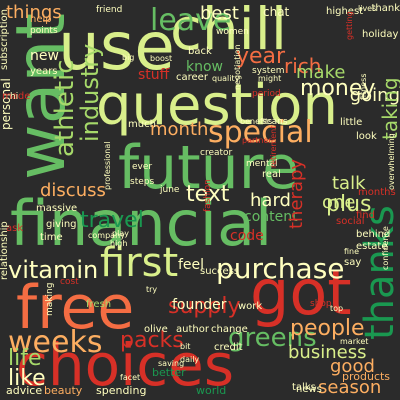 This screenshot has width=400, height=400. I want to click on word-system: system, so click(268, 71).